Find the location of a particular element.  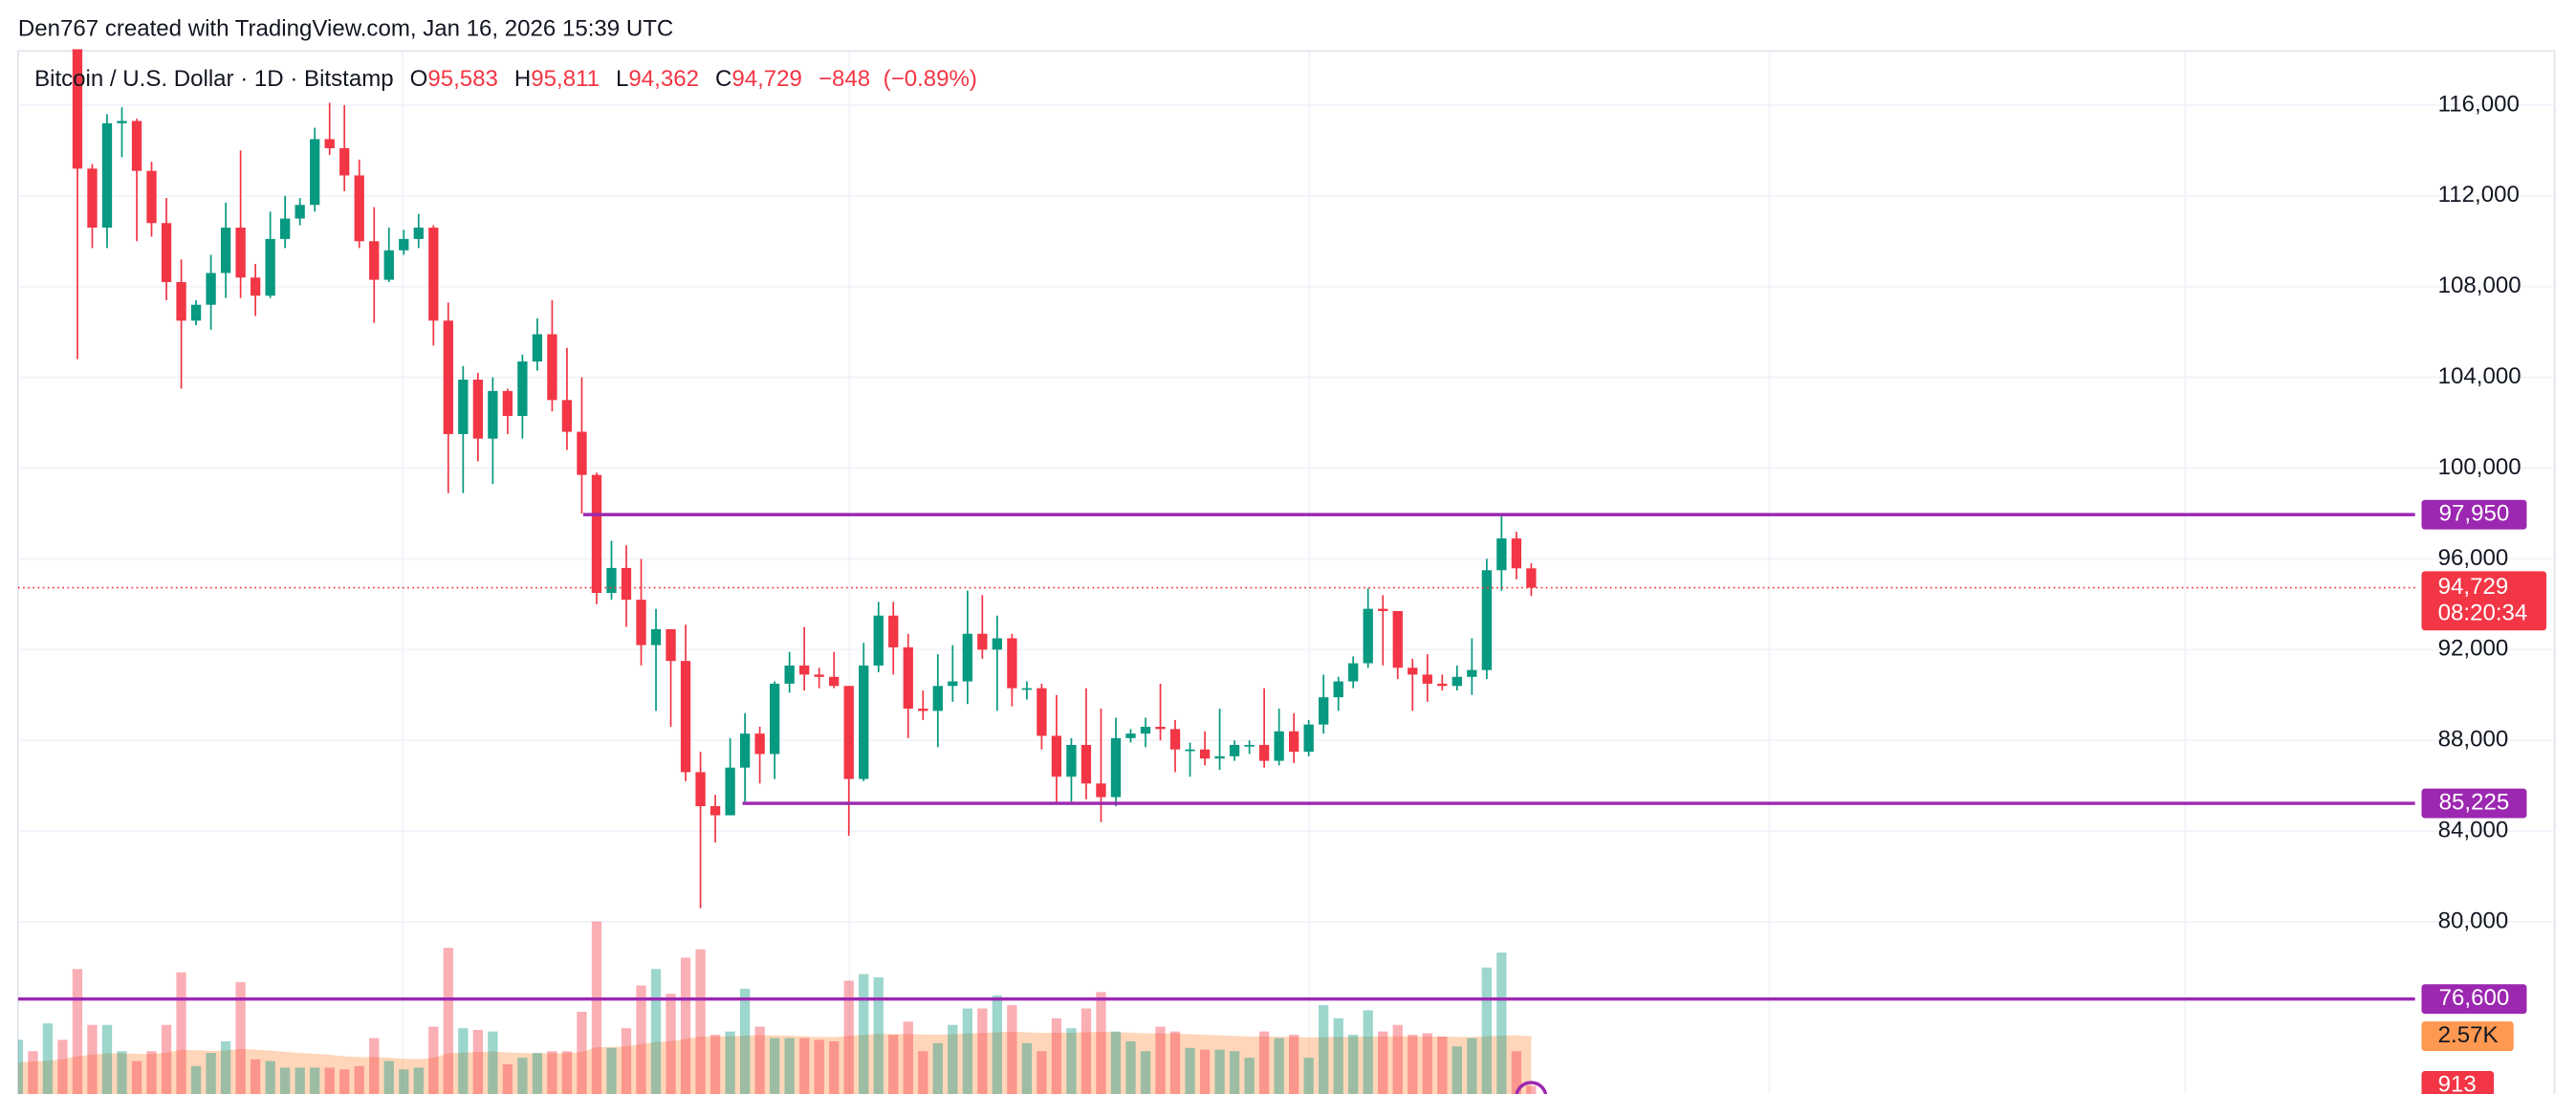

legend-key: C is located at coordinates (723, 80).